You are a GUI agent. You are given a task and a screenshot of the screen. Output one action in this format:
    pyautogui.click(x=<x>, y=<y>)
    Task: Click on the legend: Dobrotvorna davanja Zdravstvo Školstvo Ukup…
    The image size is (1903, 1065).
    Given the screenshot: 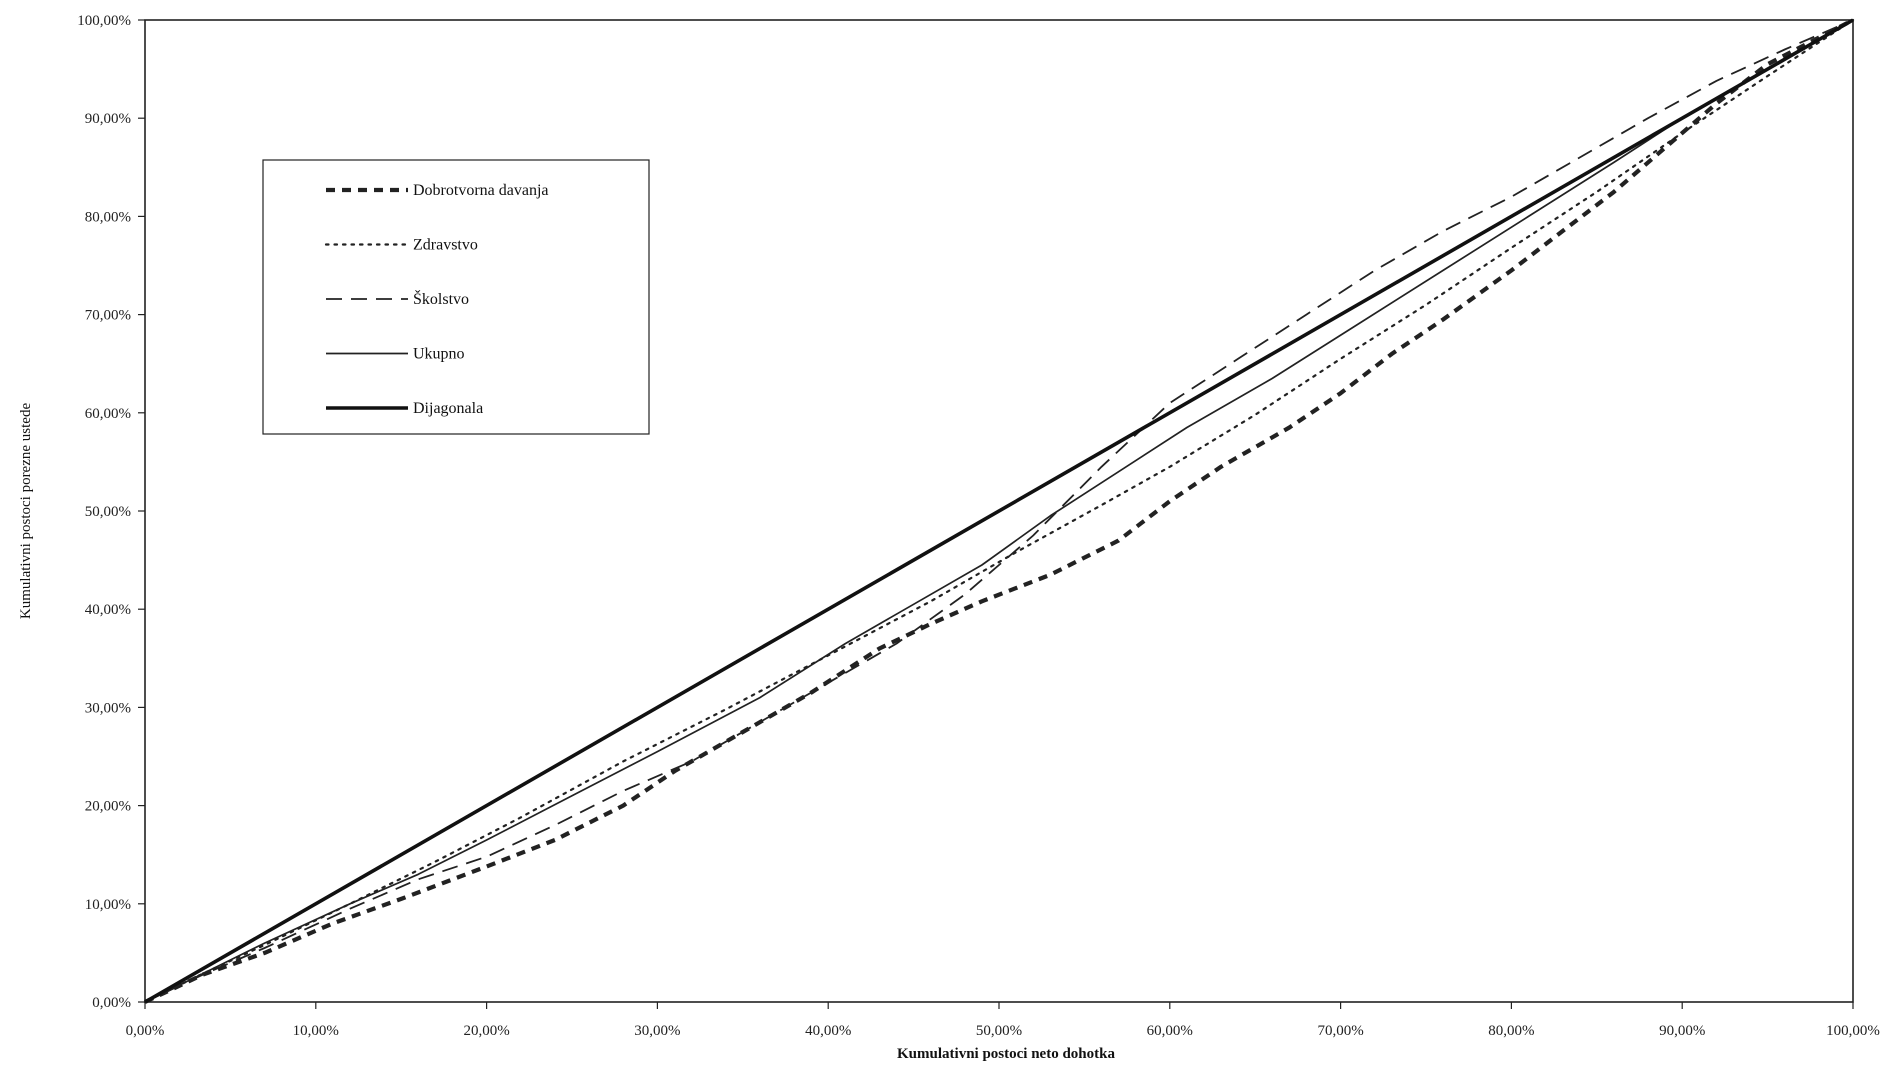 What is the action you would take?
    pyautogui.click(x=456, y=297)
    